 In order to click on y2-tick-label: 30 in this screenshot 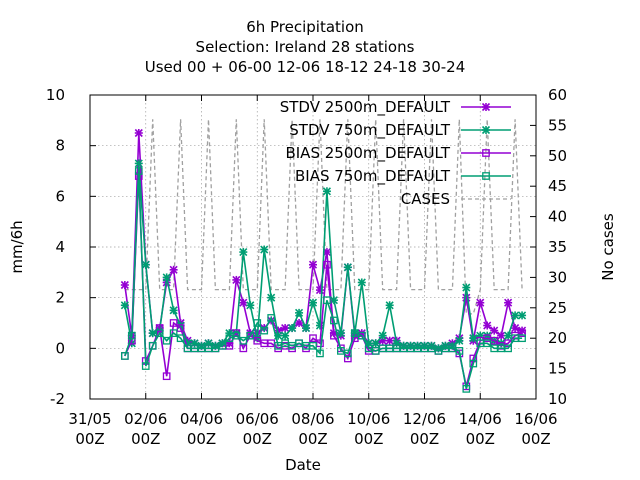, I will do `click(557, 277)`.